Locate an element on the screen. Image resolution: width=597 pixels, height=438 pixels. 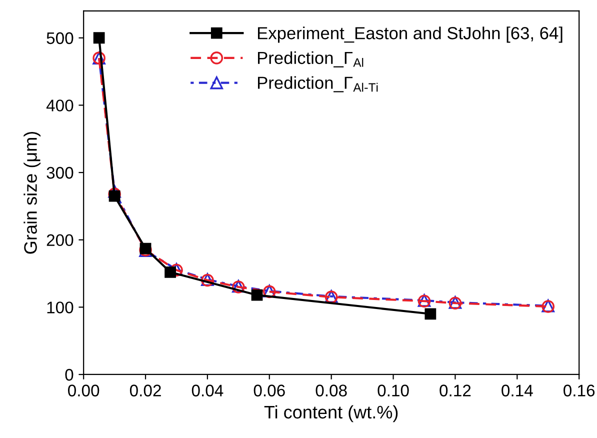
y-tick-label: 0 is located at coordinates (69, 374).